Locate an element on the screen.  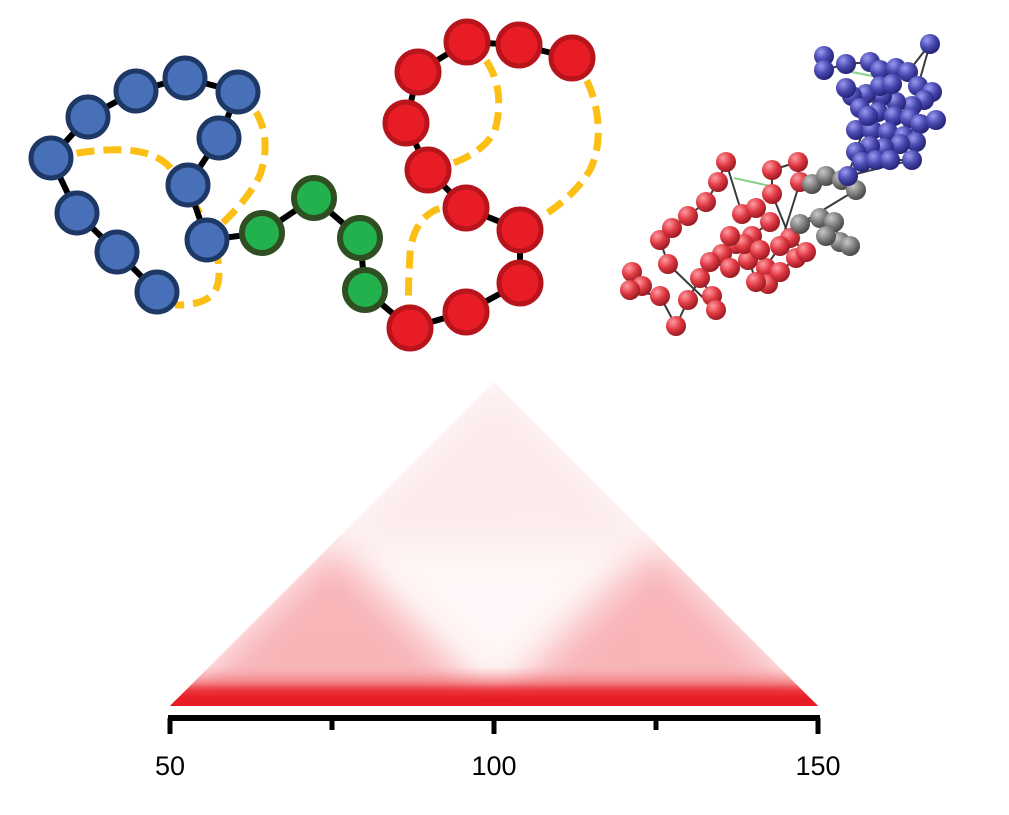
render-domain-a is located at coordinates (880, 110).